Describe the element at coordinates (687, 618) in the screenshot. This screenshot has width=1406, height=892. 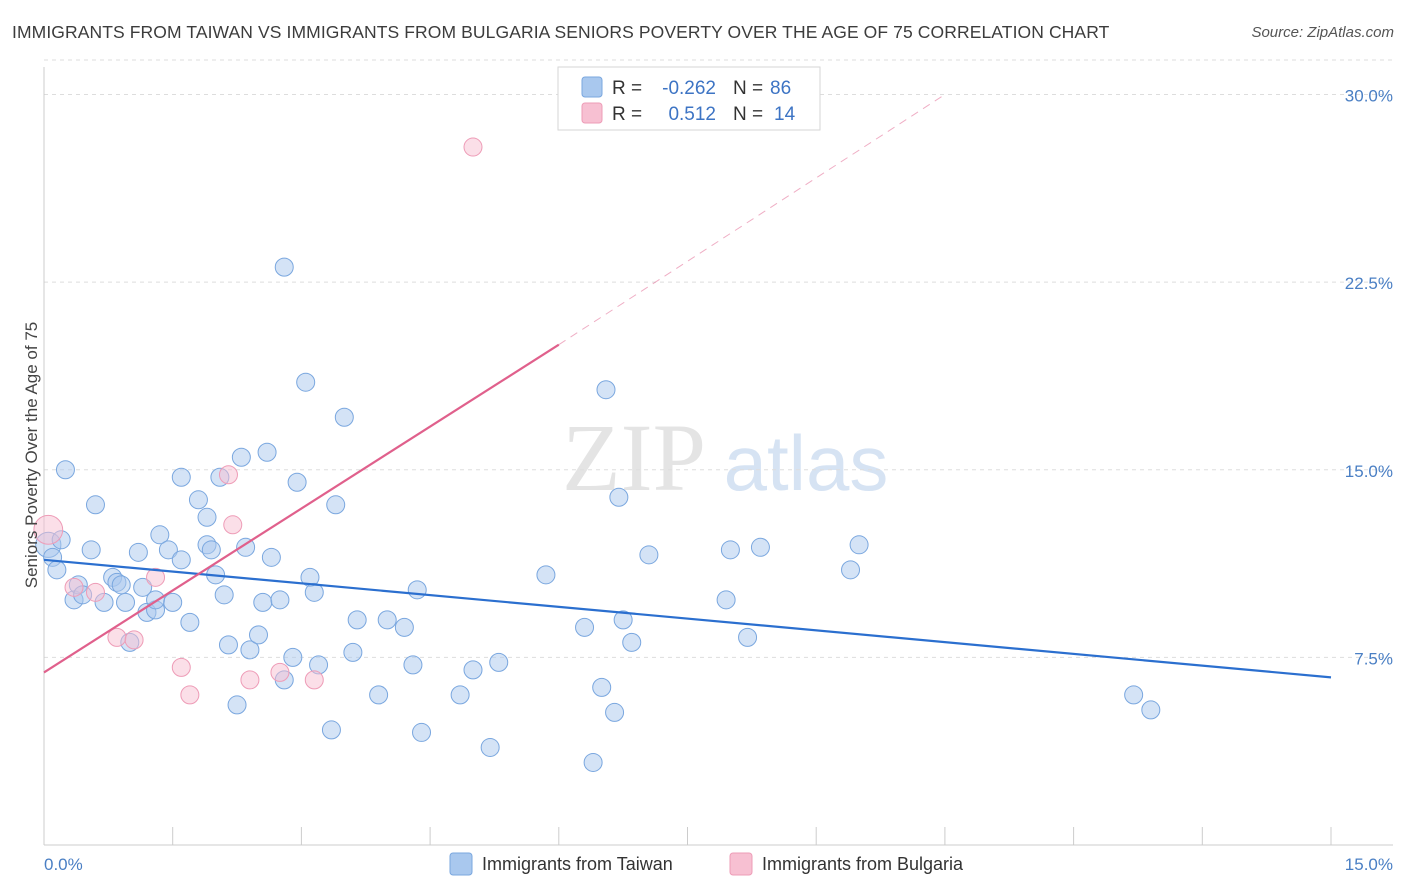
I see `trend-line-taiwan` at that location.